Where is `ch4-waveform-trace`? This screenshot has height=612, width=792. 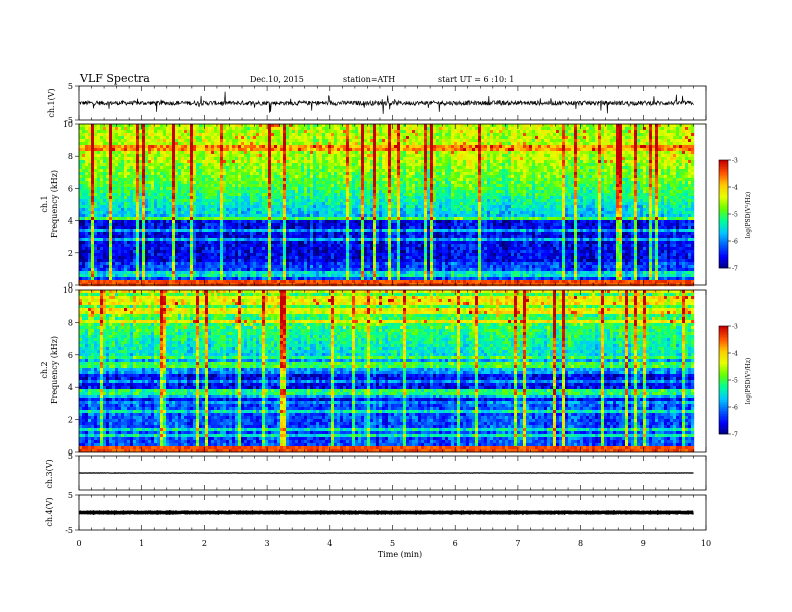
ch4-waveform-trace is located at coordinates (386, 512).